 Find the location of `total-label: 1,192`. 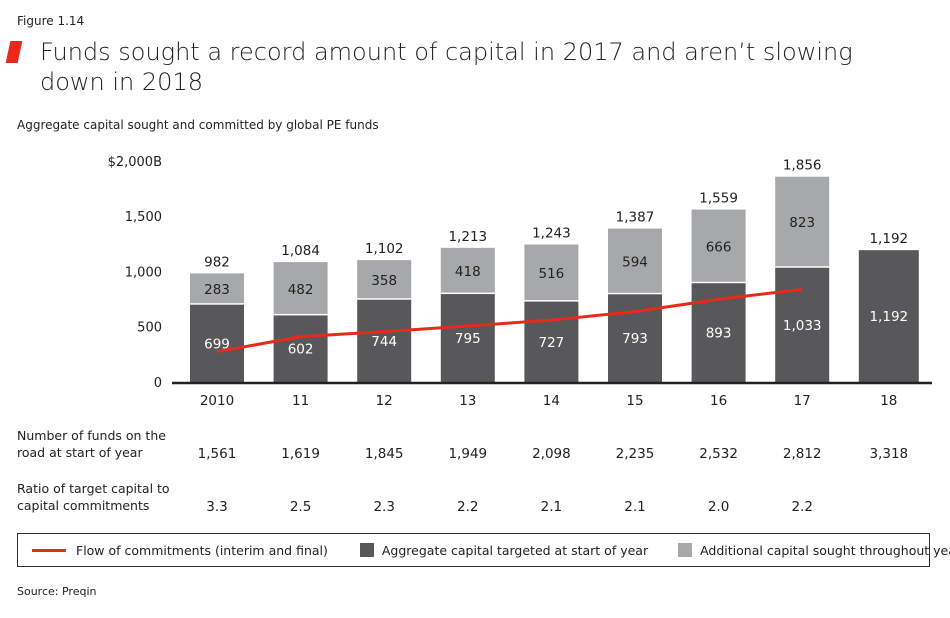

total-label: 1,192 is located at coordinates (888, 239).